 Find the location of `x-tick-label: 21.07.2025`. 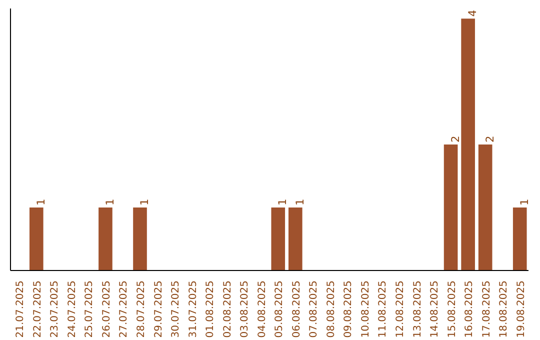

x-tick-label: 21.07.2025 is located at coordinates (20, 309).